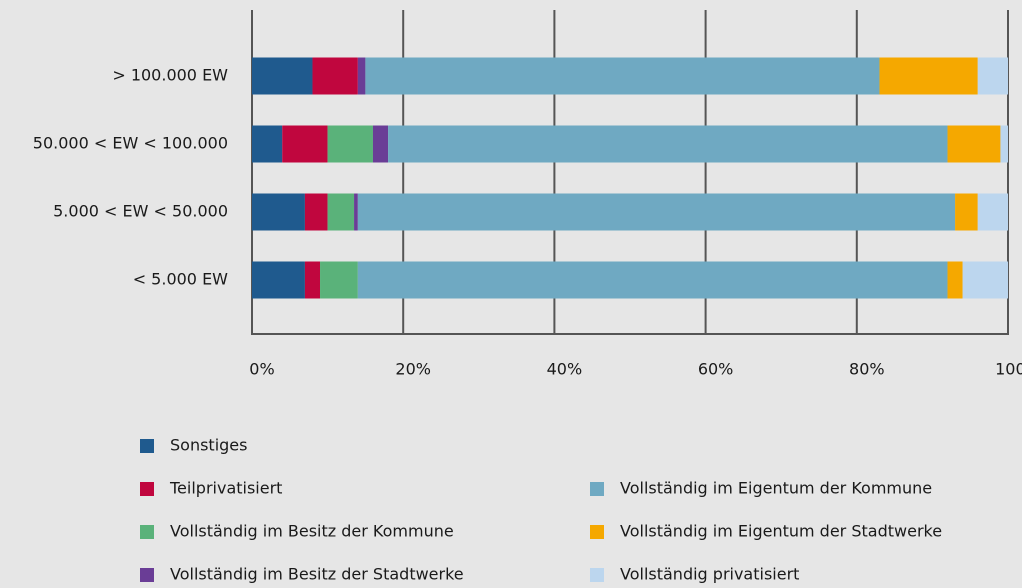  What do you see at coordinates (413, 369) in the screenshot?
I see `x-tick-label: 20%` at bounding box center [413, 369].